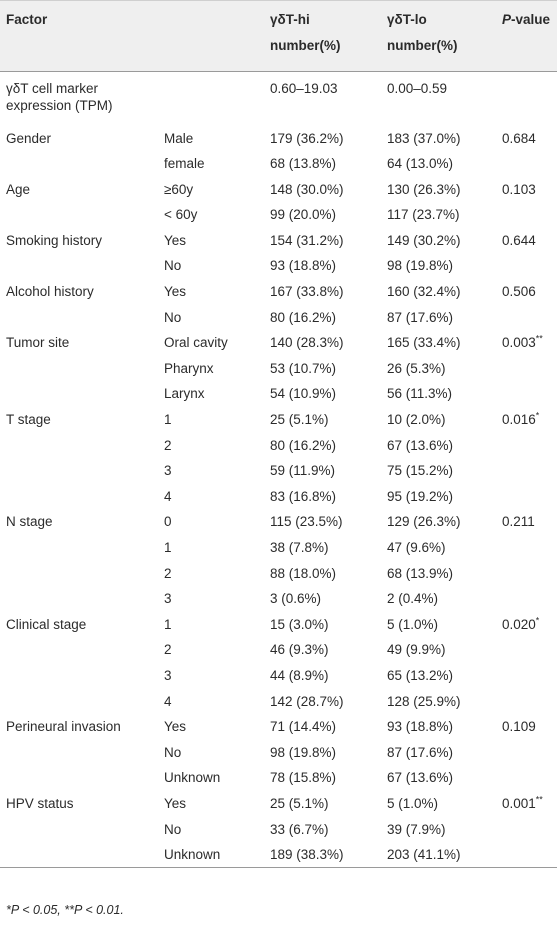 Image resolution: width=557 pixels, height=928 pixels. I want to click on p-value-cell: 0.016*, so click(521, 419).